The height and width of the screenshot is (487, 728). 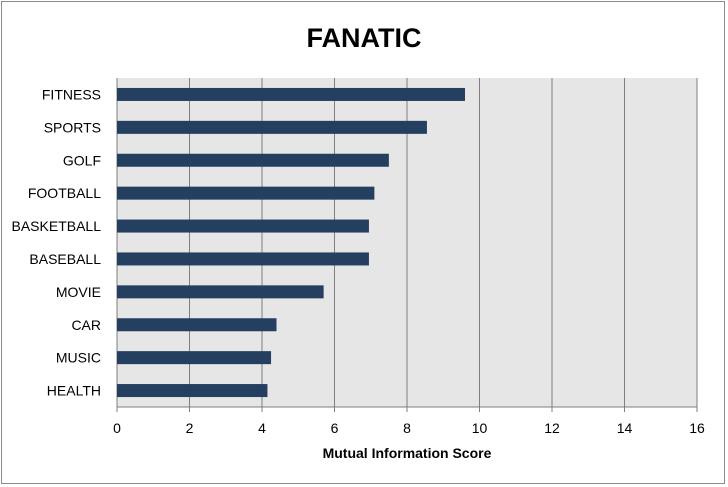 What do you see at coordinates (65, 259) in the screenshot?
I see `category-label-baseball: BASEBALL` at bounding box center [65, 259].